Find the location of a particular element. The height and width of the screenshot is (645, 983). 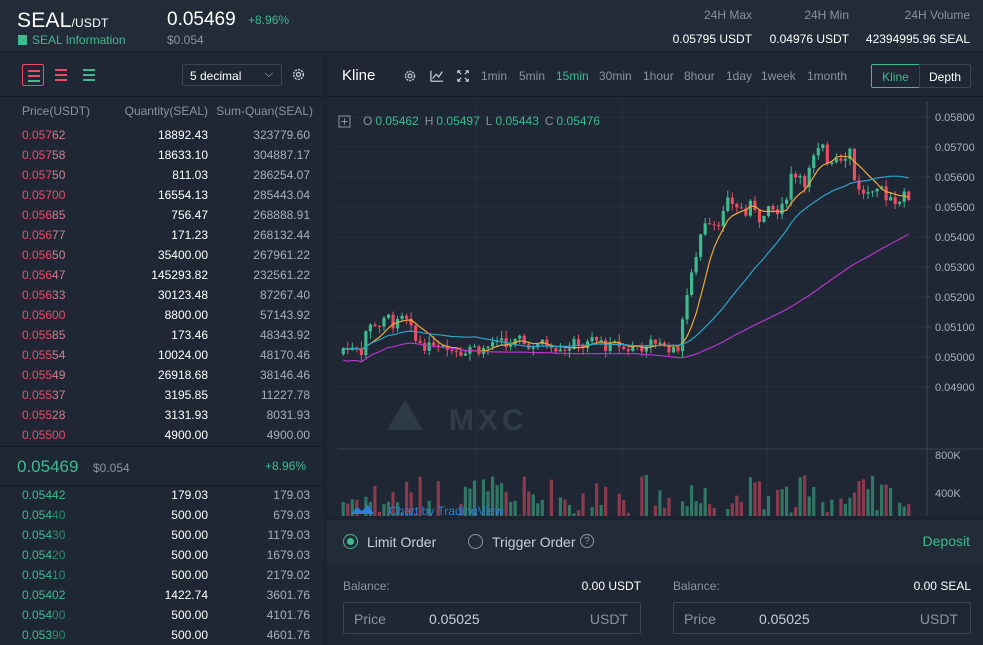

sum-cell: 268888.91 is located at coordinates (281, 215).